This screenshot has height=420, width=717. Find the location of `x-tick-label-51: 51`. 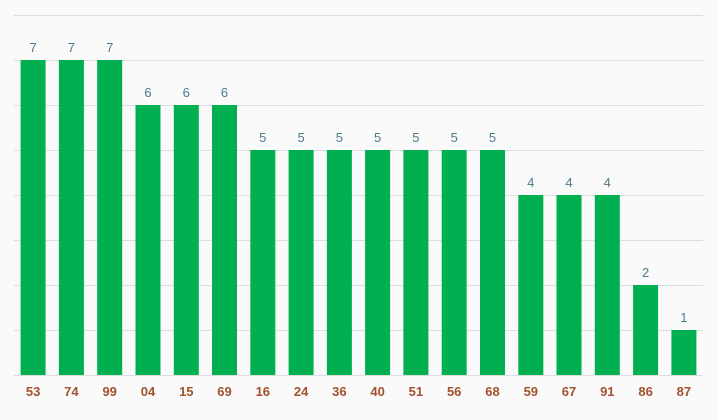

x-tick-label-51: 51 is located at coordinates (416, 391).